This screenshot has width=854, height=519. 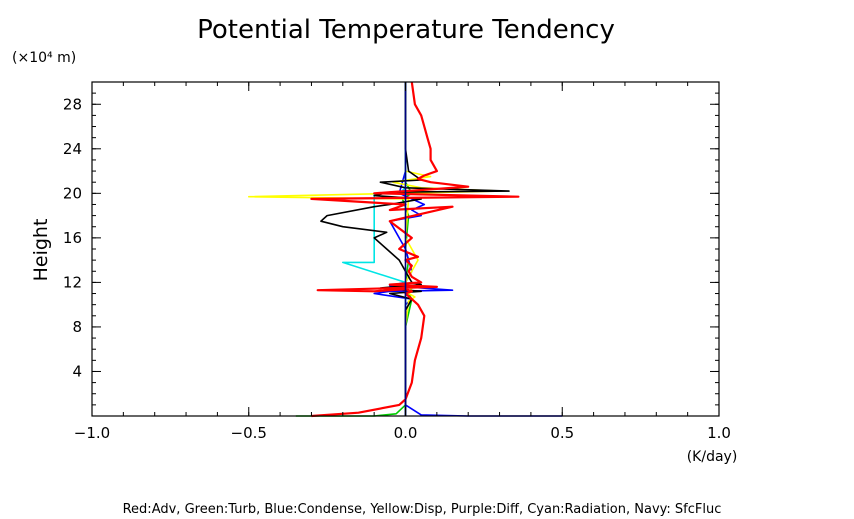 What do you see at coordinates (72, 149) in the screenshot?
I see `y-tick-label: 24` at bounding box center [72, 149].